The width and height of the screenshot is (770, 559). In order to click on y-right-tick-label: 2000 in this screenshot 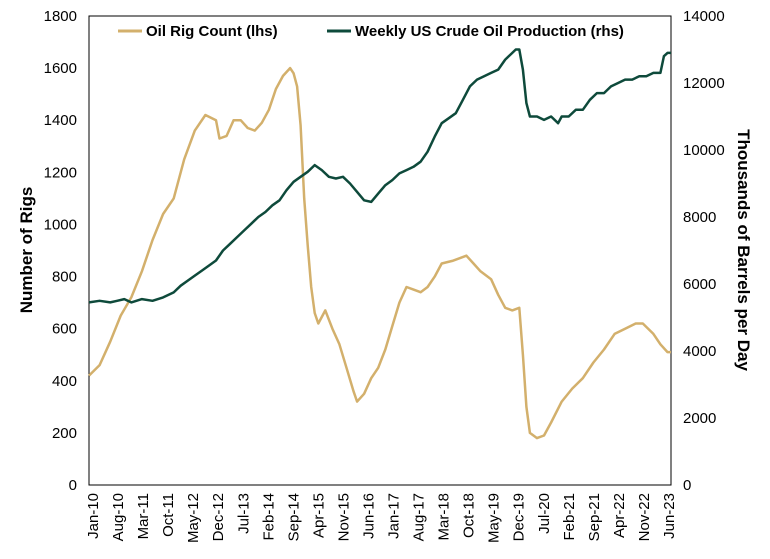, I will do `click(699, 418)`.